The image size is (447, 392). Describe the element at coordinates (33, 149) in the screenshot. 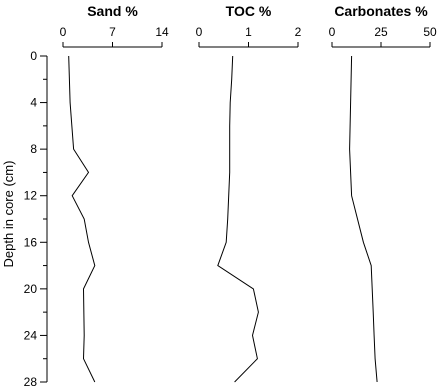

I see `depth-tick-label: 8` at that location.